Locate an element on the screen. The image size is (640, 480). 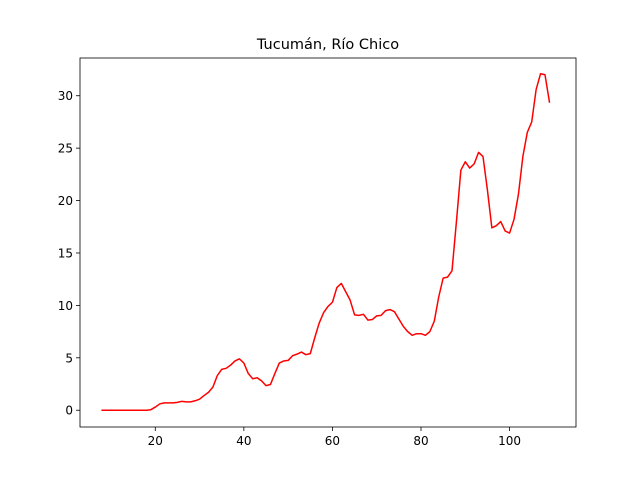
y-tick-label: 30 is located at coordinates (65, 96).